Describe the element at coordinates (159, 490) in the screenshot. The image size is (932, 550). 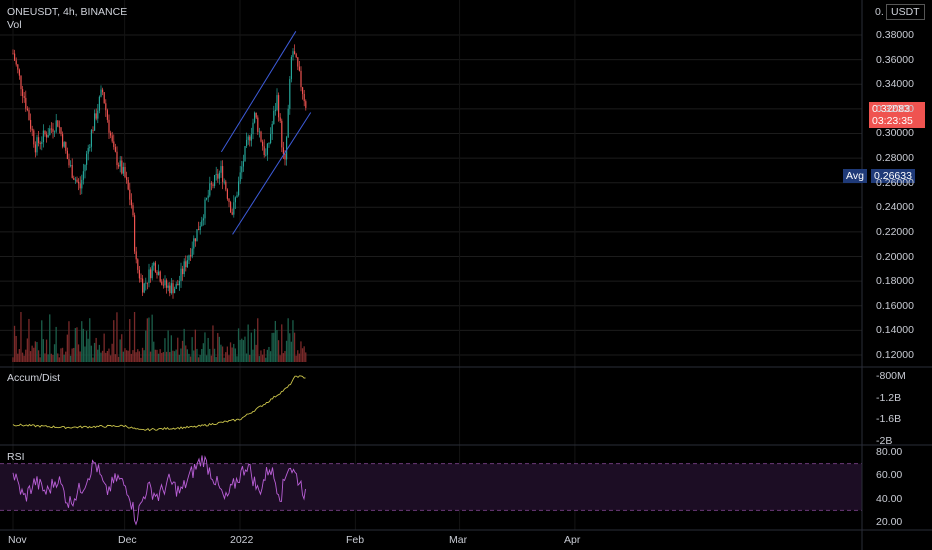
I see `rsi-path` at that location.